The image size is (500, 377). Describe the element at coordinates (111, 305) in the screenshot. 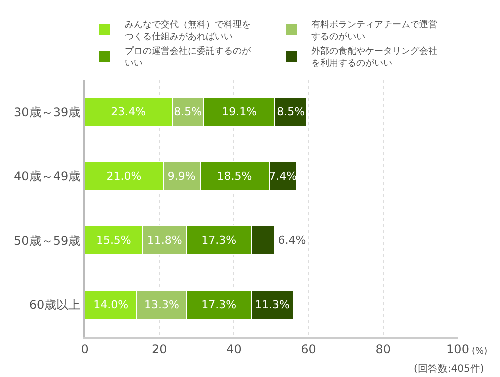

I see `text: 14.0%` at that location.